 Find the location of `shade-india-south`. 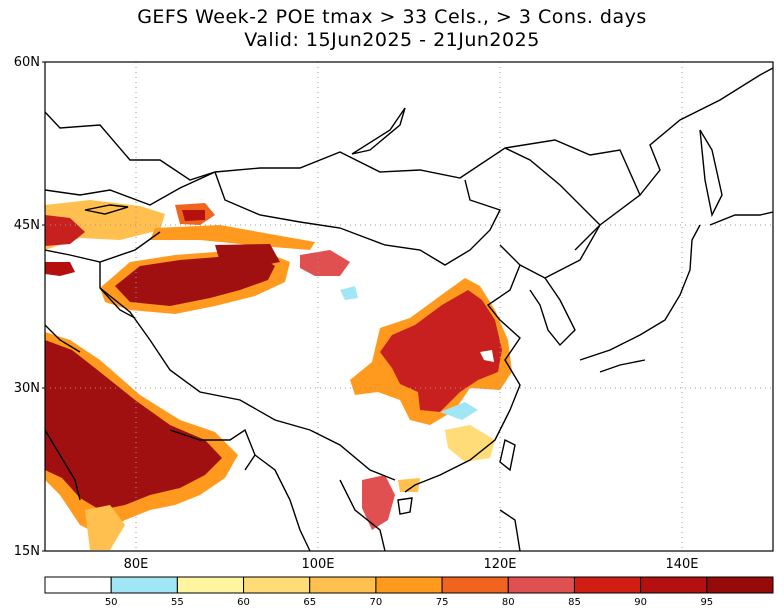

shade-india-south is located at coordinates (105, 527).